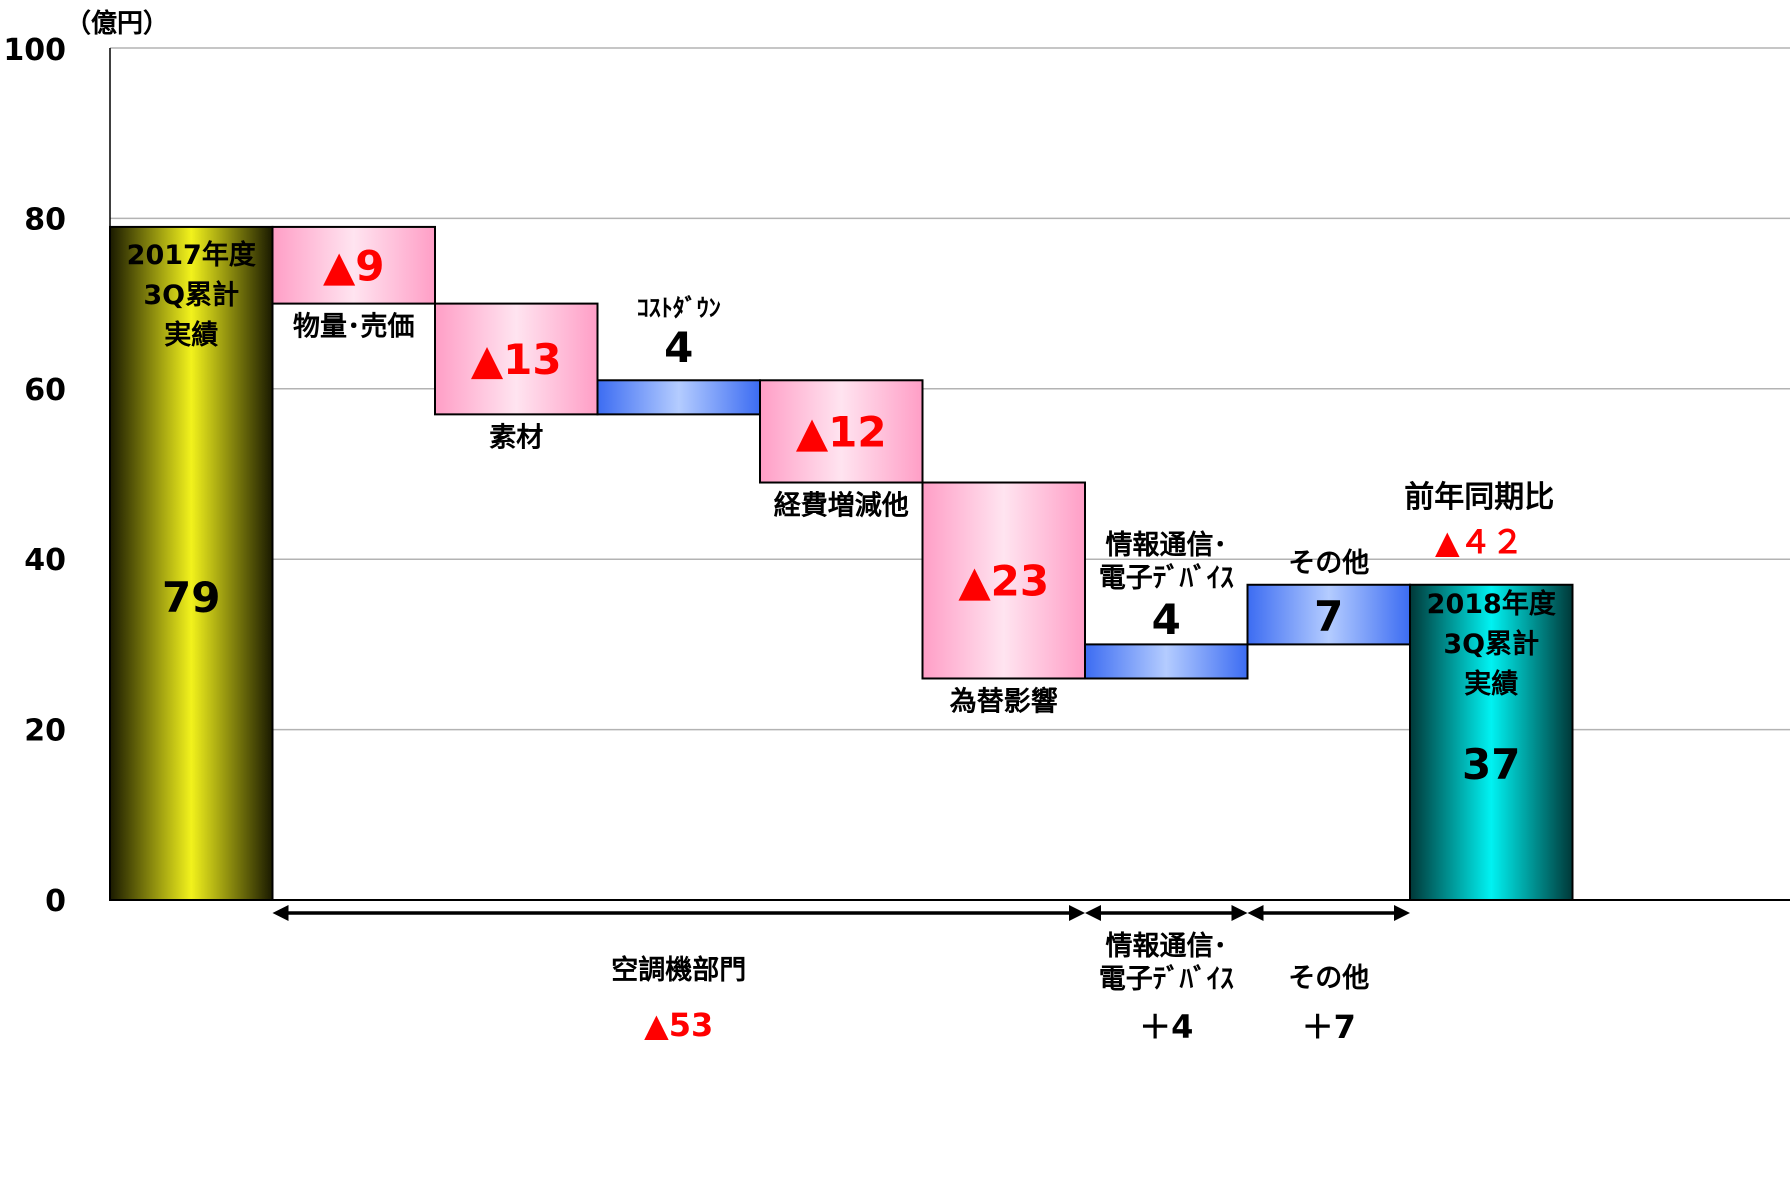 The image size is (1790, 1187). Describe the element at coordinates (1328, 978) in the screenshot. I see `segment-label: その他` at that location.